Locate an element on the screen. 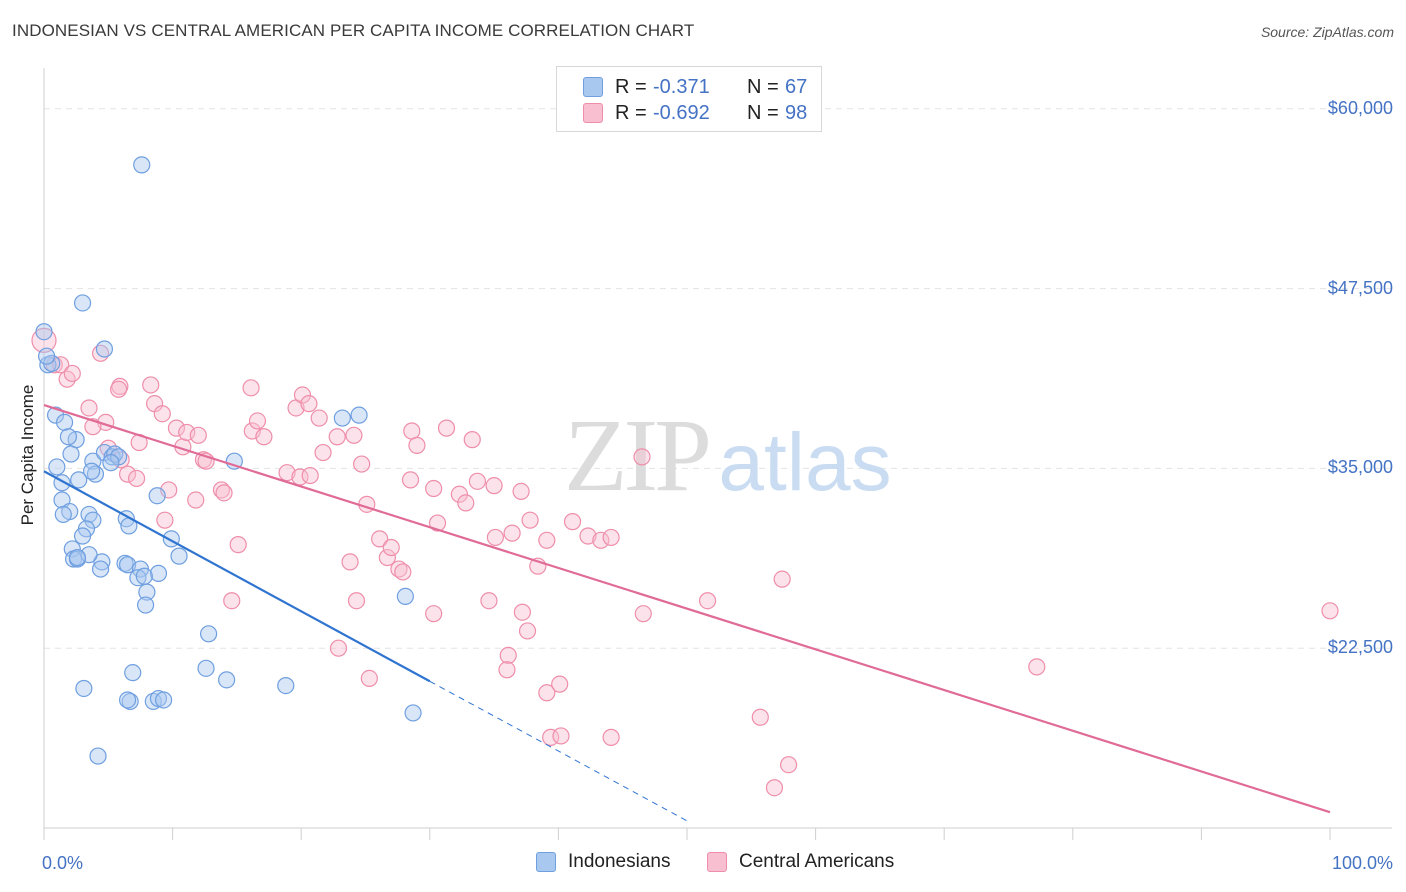 The width and height of the screenshot is (1406, 892). legend-item-indonesians: Indonesians is located at coordinates (603, 862).